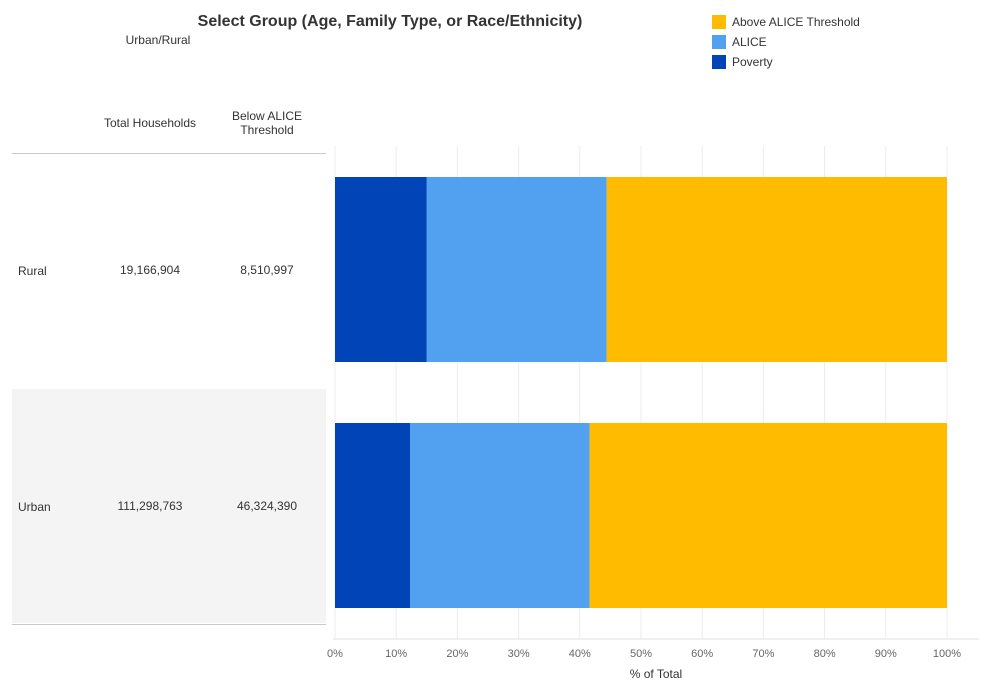 This screenshot has height=699, width=989. Describe the element at coordinates (776, 269) in the screenshot. I see `bar-rural-above-alice-threshold` at that location.